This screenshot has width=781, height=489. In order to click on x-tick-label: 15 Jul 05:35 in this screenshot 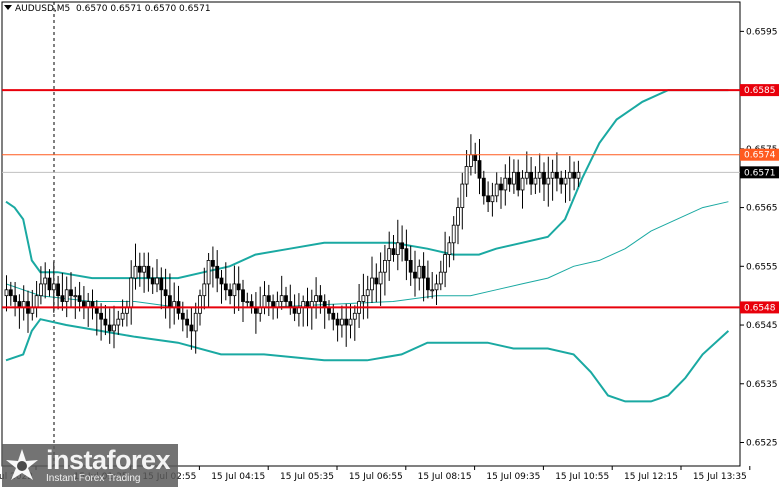, I will do `click(307, 477)`.